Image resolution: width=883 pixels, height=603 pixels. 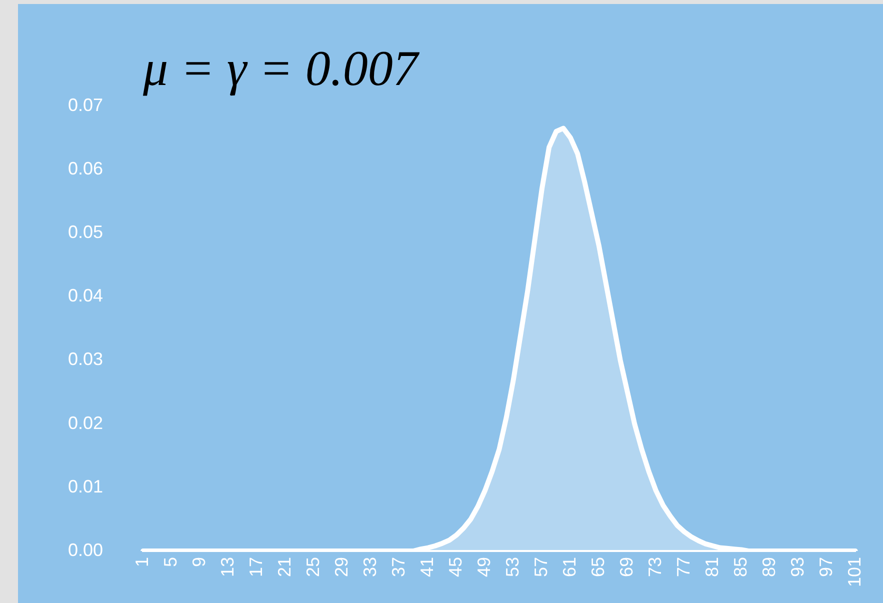 I want to click on x-tick-label: 65, so click(x=598, y=566).